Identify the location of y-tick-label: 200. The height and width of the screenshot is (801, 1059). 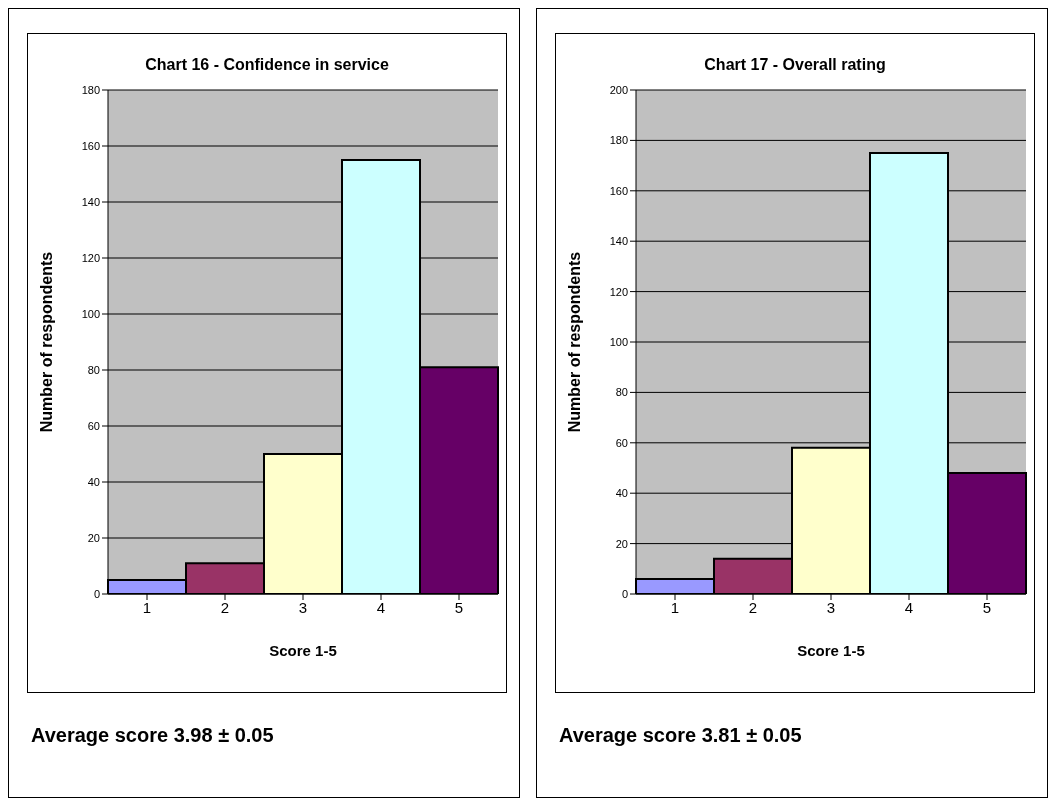
(618, 89).